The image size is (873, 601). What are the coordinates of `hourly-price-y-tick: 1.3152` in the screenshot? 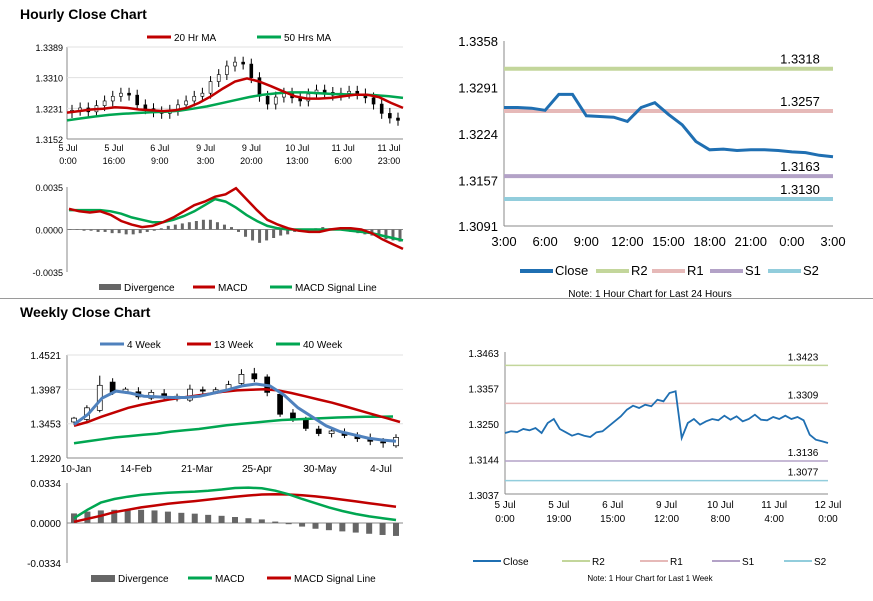 It's located at (49, 140).